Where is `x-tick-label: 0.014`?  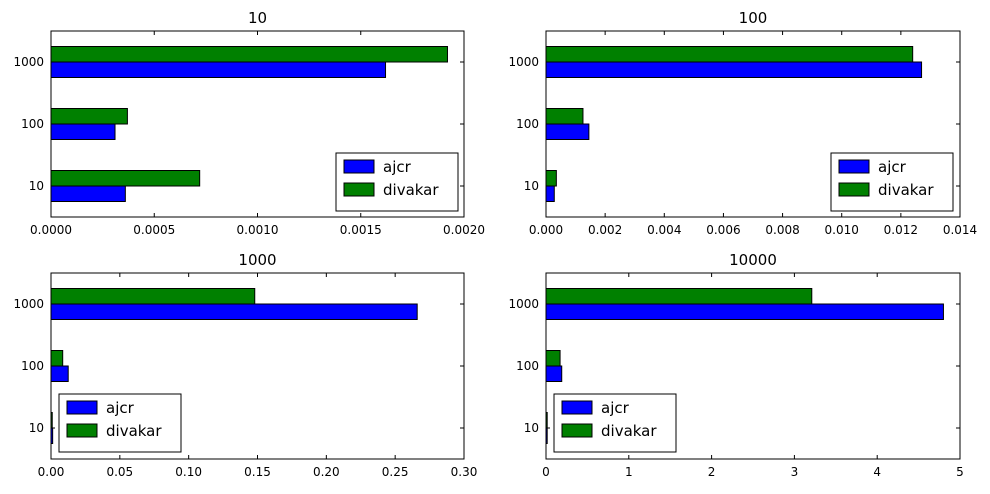
x-tick-label: 0.014 is located at coordinates (960, 230).